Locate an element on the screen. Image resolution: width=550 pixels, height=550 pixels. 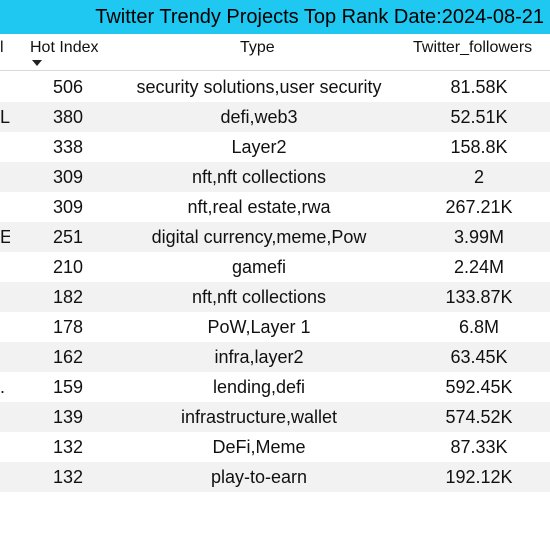
table-row: 139 infrastructure,wallet 574.52K is located at coordinates (275, 417).